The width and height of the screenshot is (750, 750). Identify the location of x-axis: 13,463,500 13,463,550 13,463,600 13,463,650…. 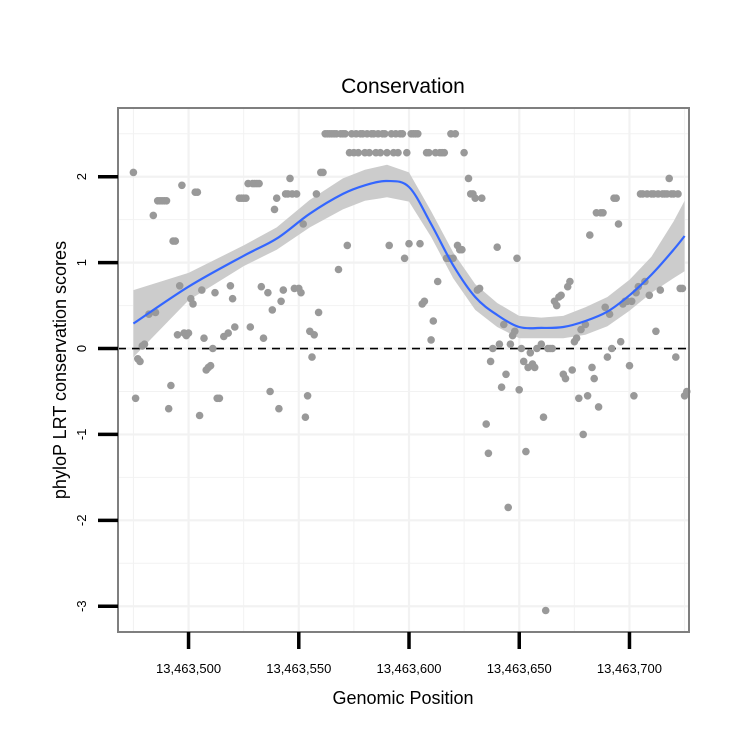
(409, 654).